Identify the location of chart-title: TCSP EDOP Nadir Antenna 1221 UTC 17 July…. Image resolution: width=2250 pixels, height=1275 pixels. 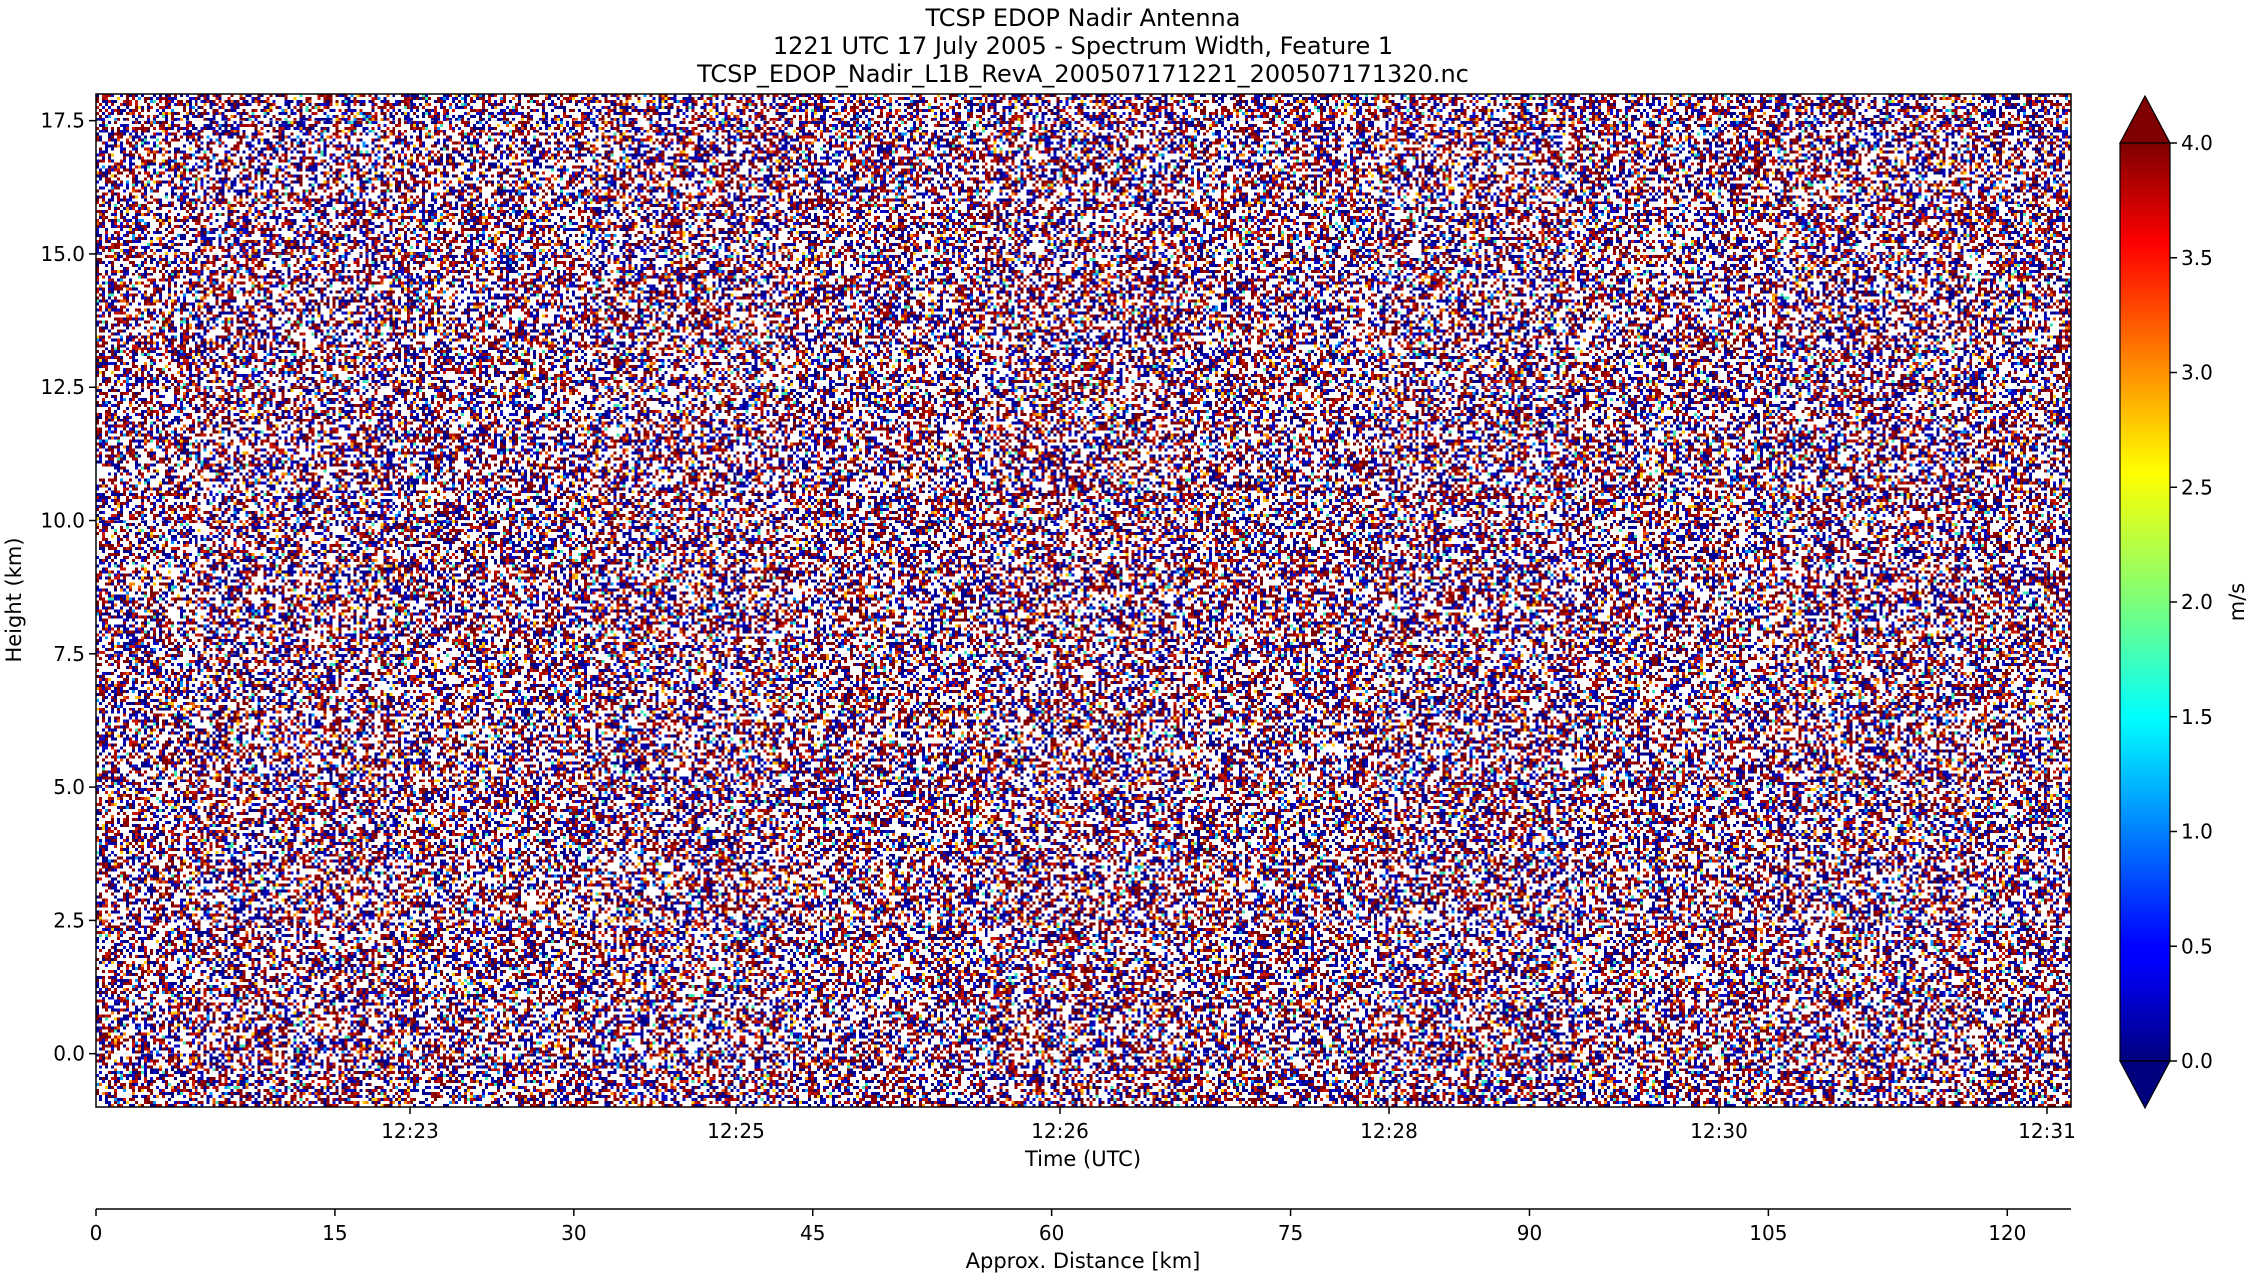
(1082, 46).